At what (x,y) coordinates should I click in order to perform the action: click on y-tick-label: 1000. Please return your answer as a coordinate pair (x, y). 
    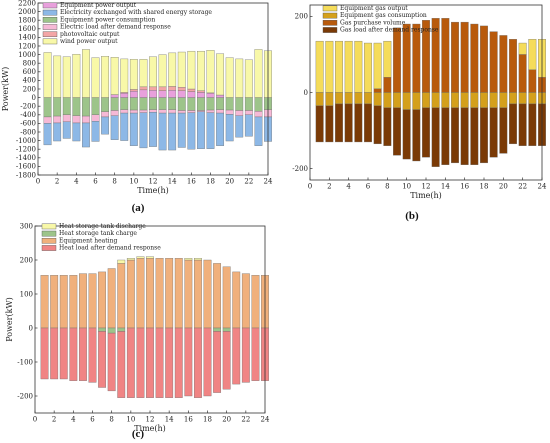
    Looking at the image, I should click on (27, 55).